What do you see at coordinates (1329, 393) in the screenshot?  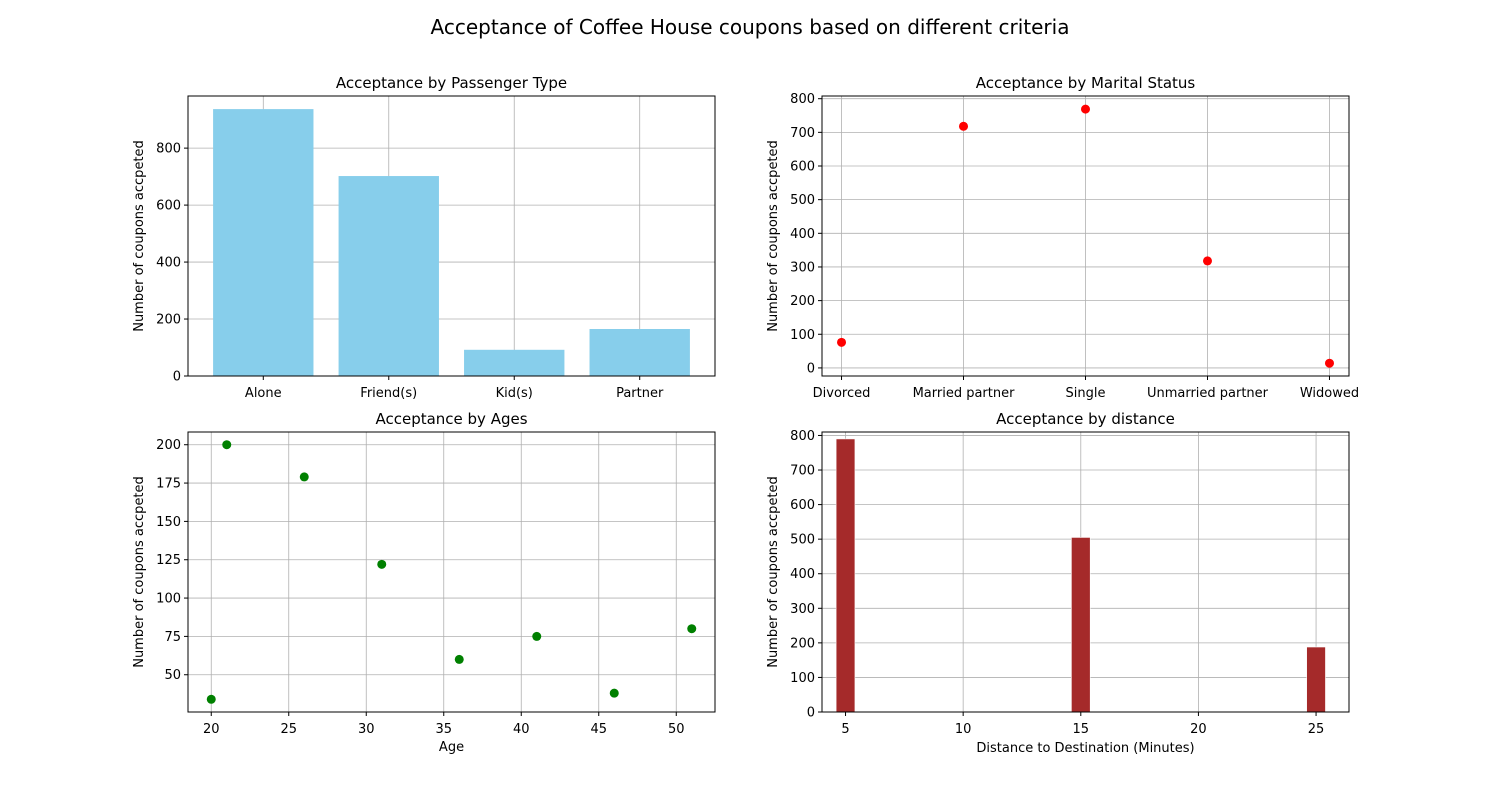 I see `x-tick-label: Widowed` at bounding box center [1329, 393].